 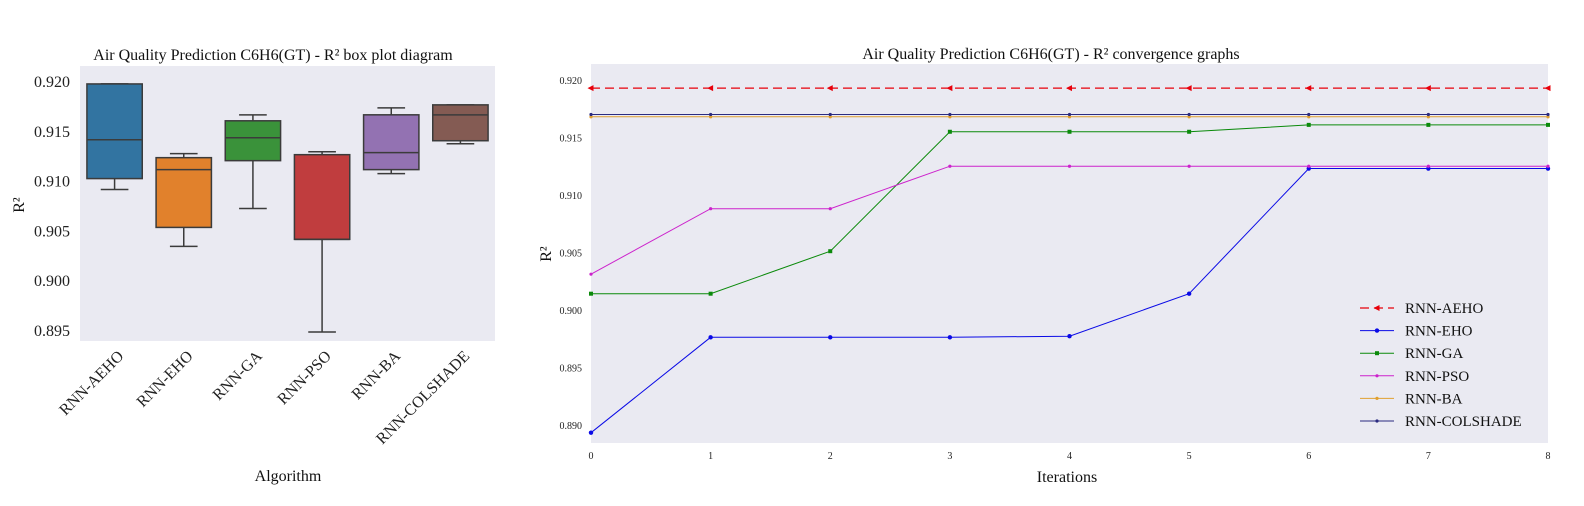 I want to click on box-rnn-colshade, so click(x=460, y=124).